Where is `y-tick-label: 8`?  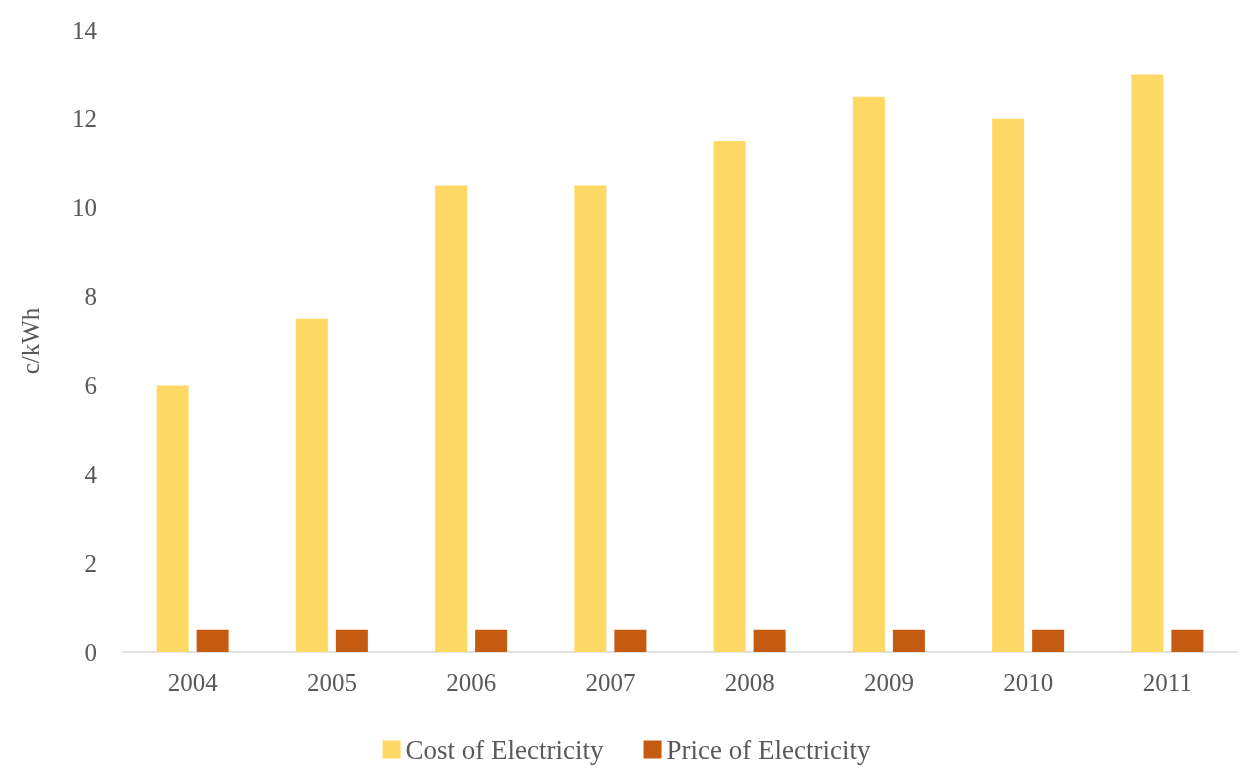
y-tick-label: 8 is located at coordinates (90, 297).